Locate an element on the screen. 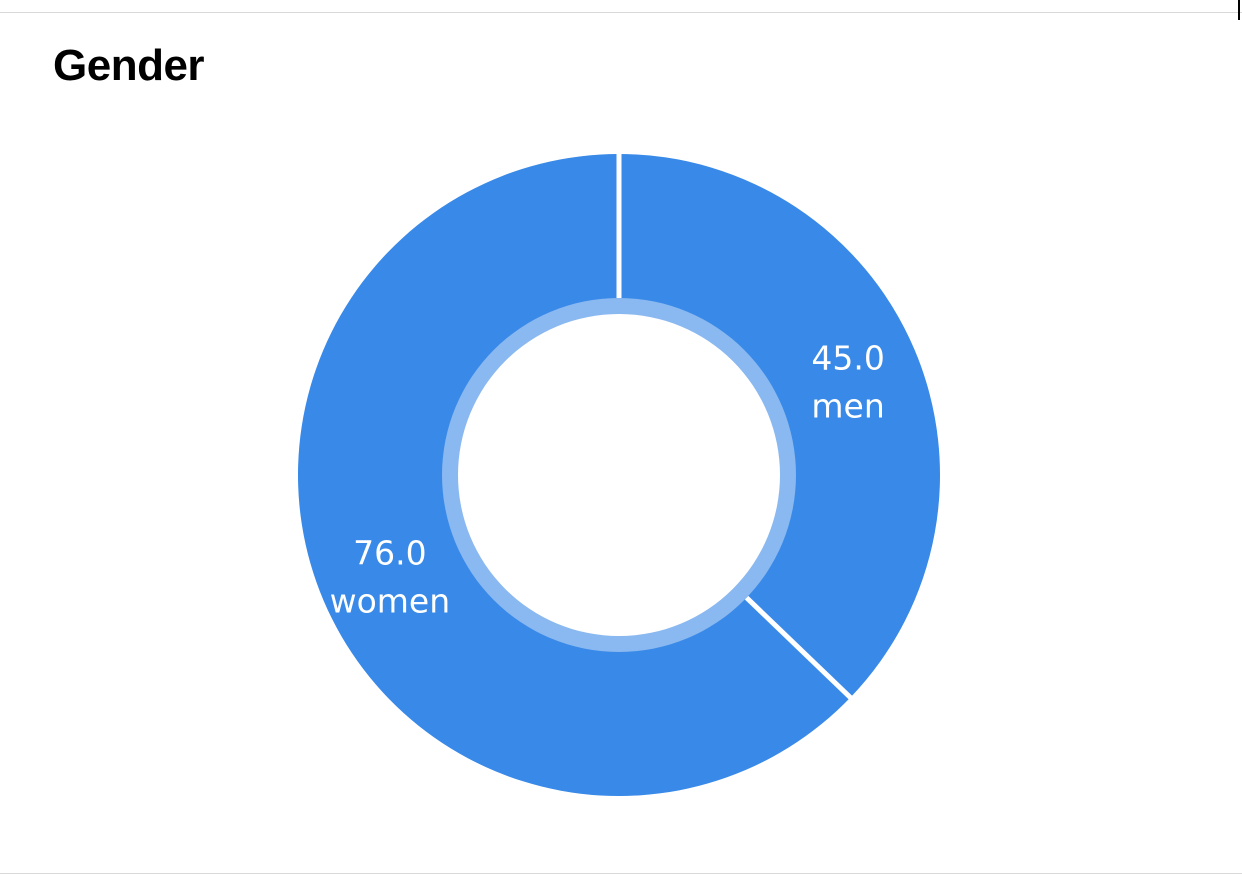 This screenshot has height=892, width=1242. window-edge-marker is located at coordinates (1239, 10).